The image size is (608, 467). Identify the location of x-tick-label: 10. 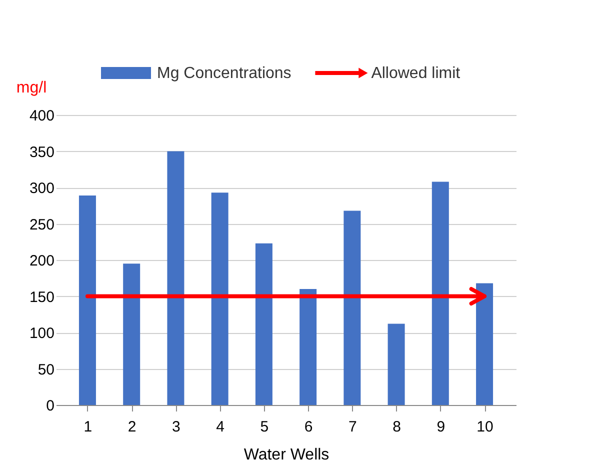
(485, 427).